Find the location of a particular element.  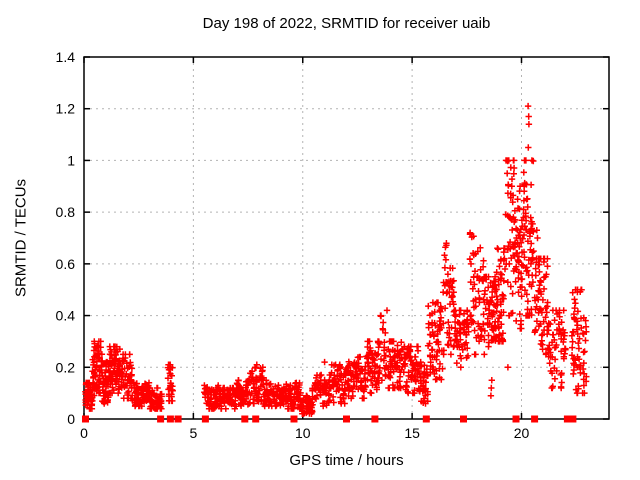

zero-value-markers is located at coordinates (329, 419).